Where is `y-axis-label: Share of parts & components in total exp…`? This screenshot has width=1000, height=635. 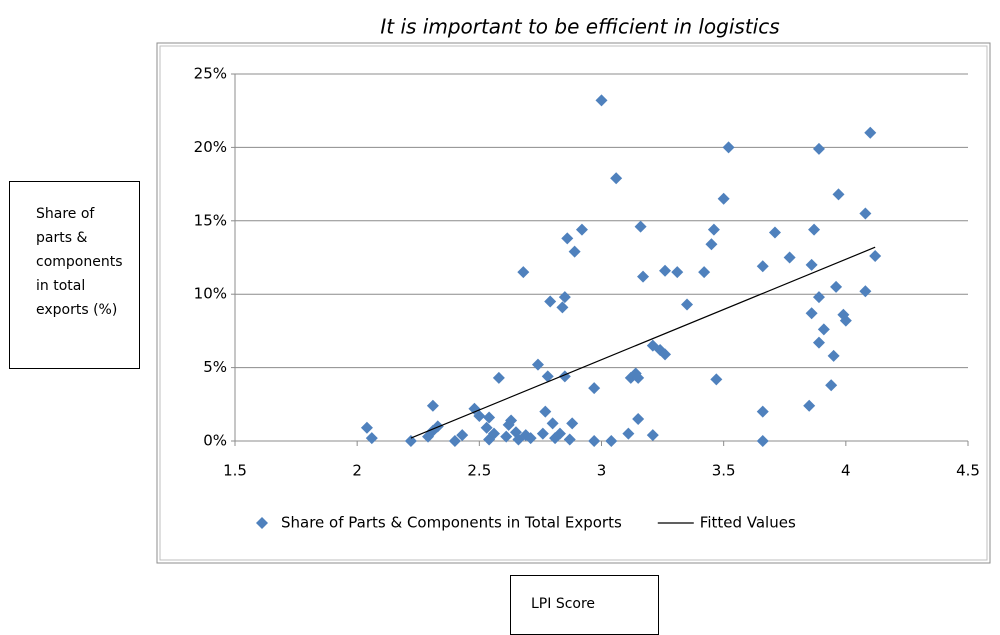
y-axis-label: Share of parts & components in total exp… is located at coordinates (74, 275).